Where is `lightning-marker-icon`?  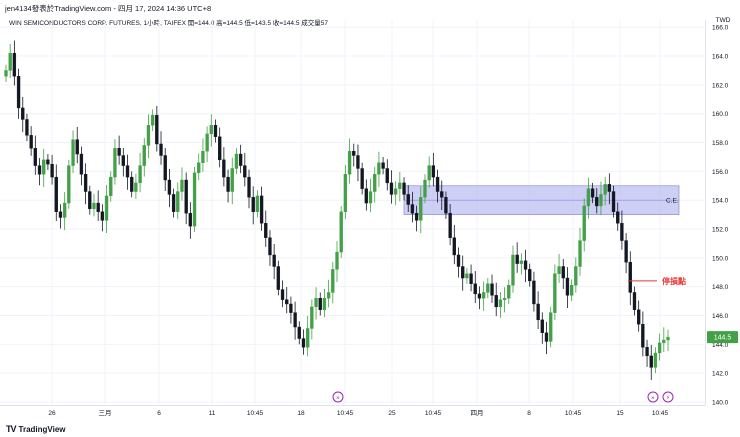
lightning-marker-icon is located at coordinates (668, 397).